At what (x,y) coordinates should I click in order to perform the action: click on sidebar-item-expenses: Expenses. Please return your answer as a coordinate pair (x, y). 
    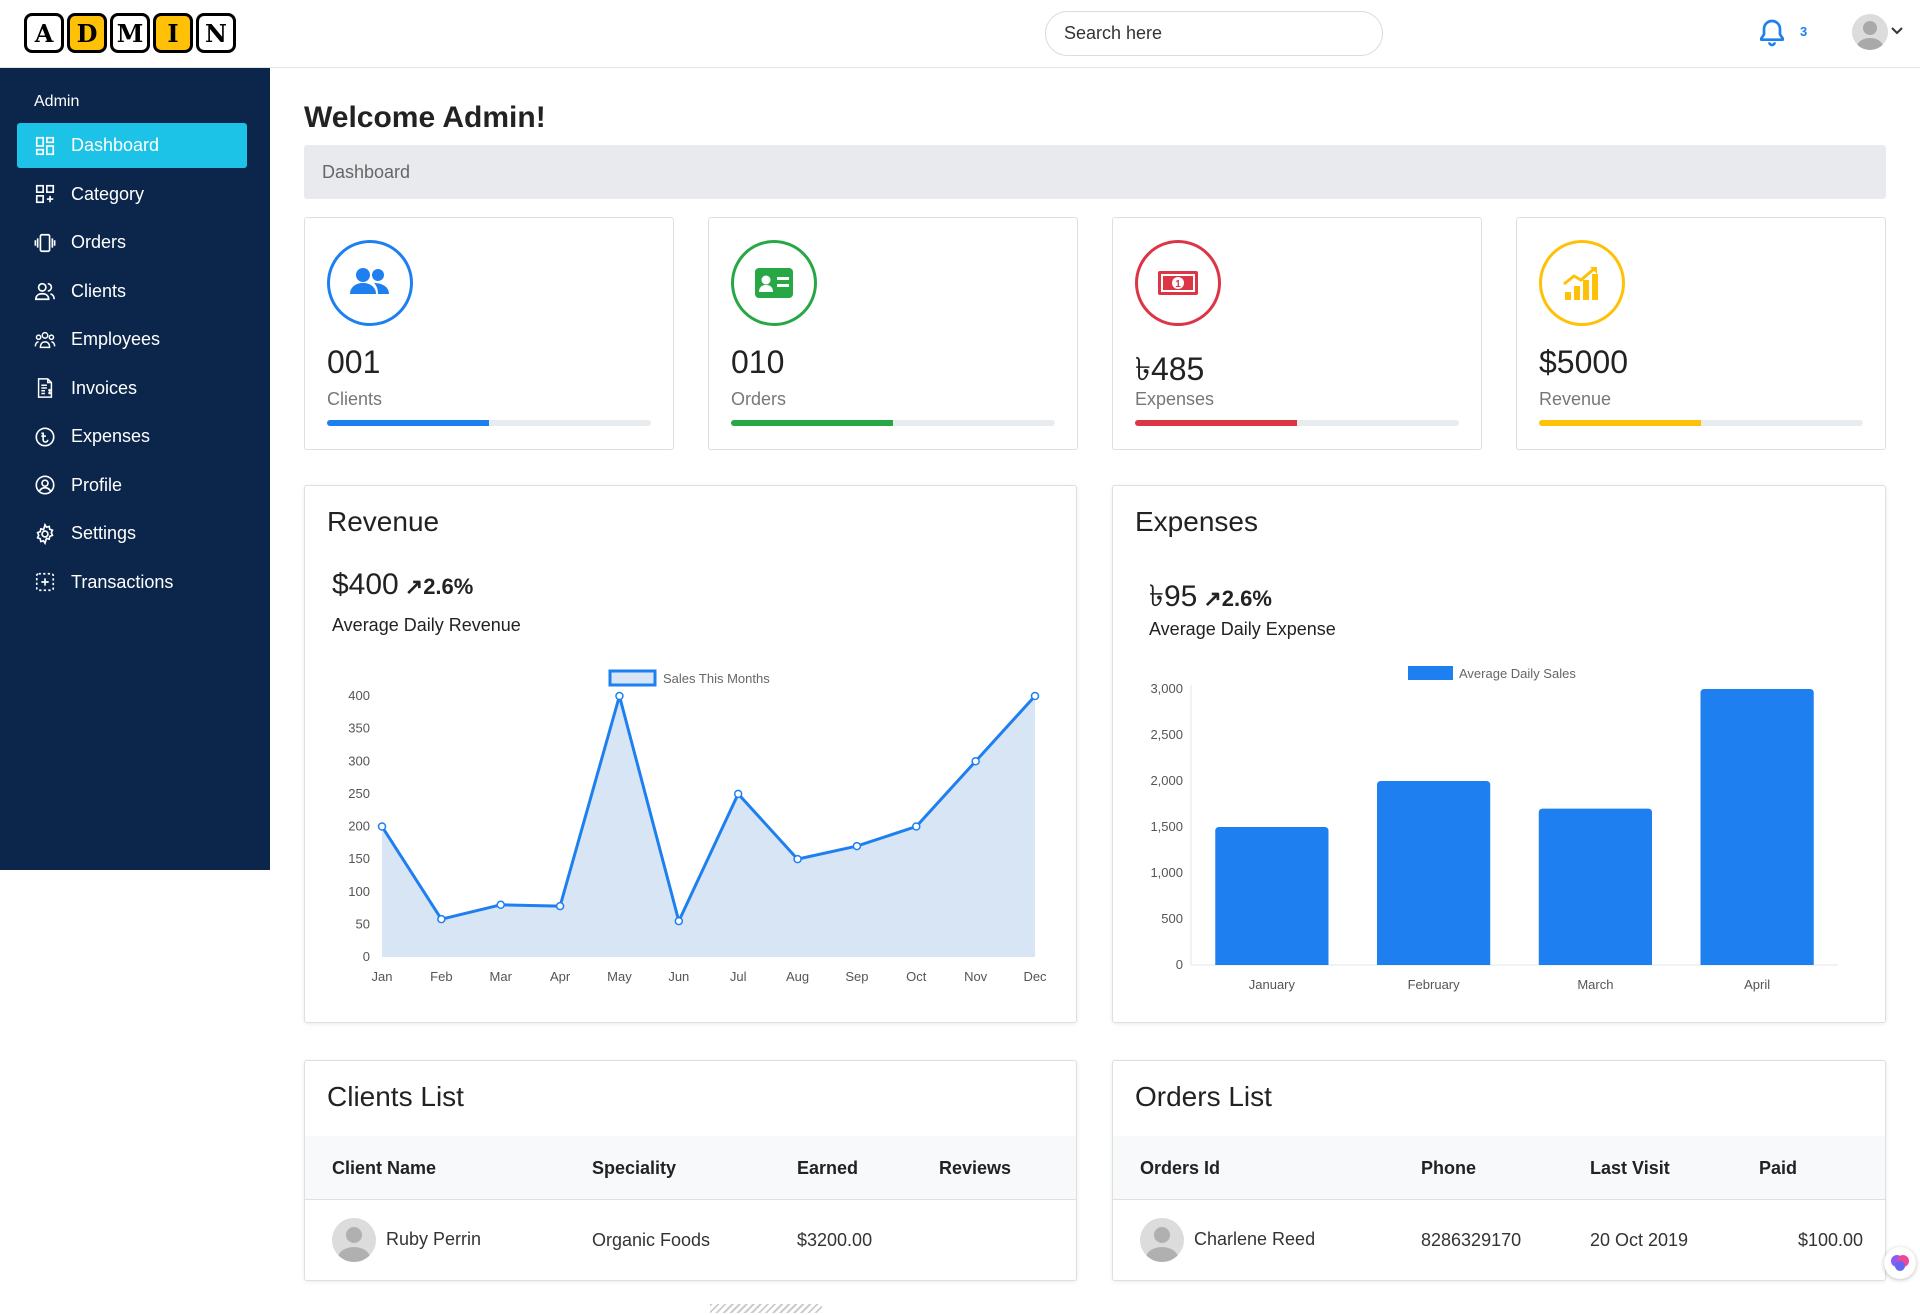
    Looking at the image, I should click on (132, 436).